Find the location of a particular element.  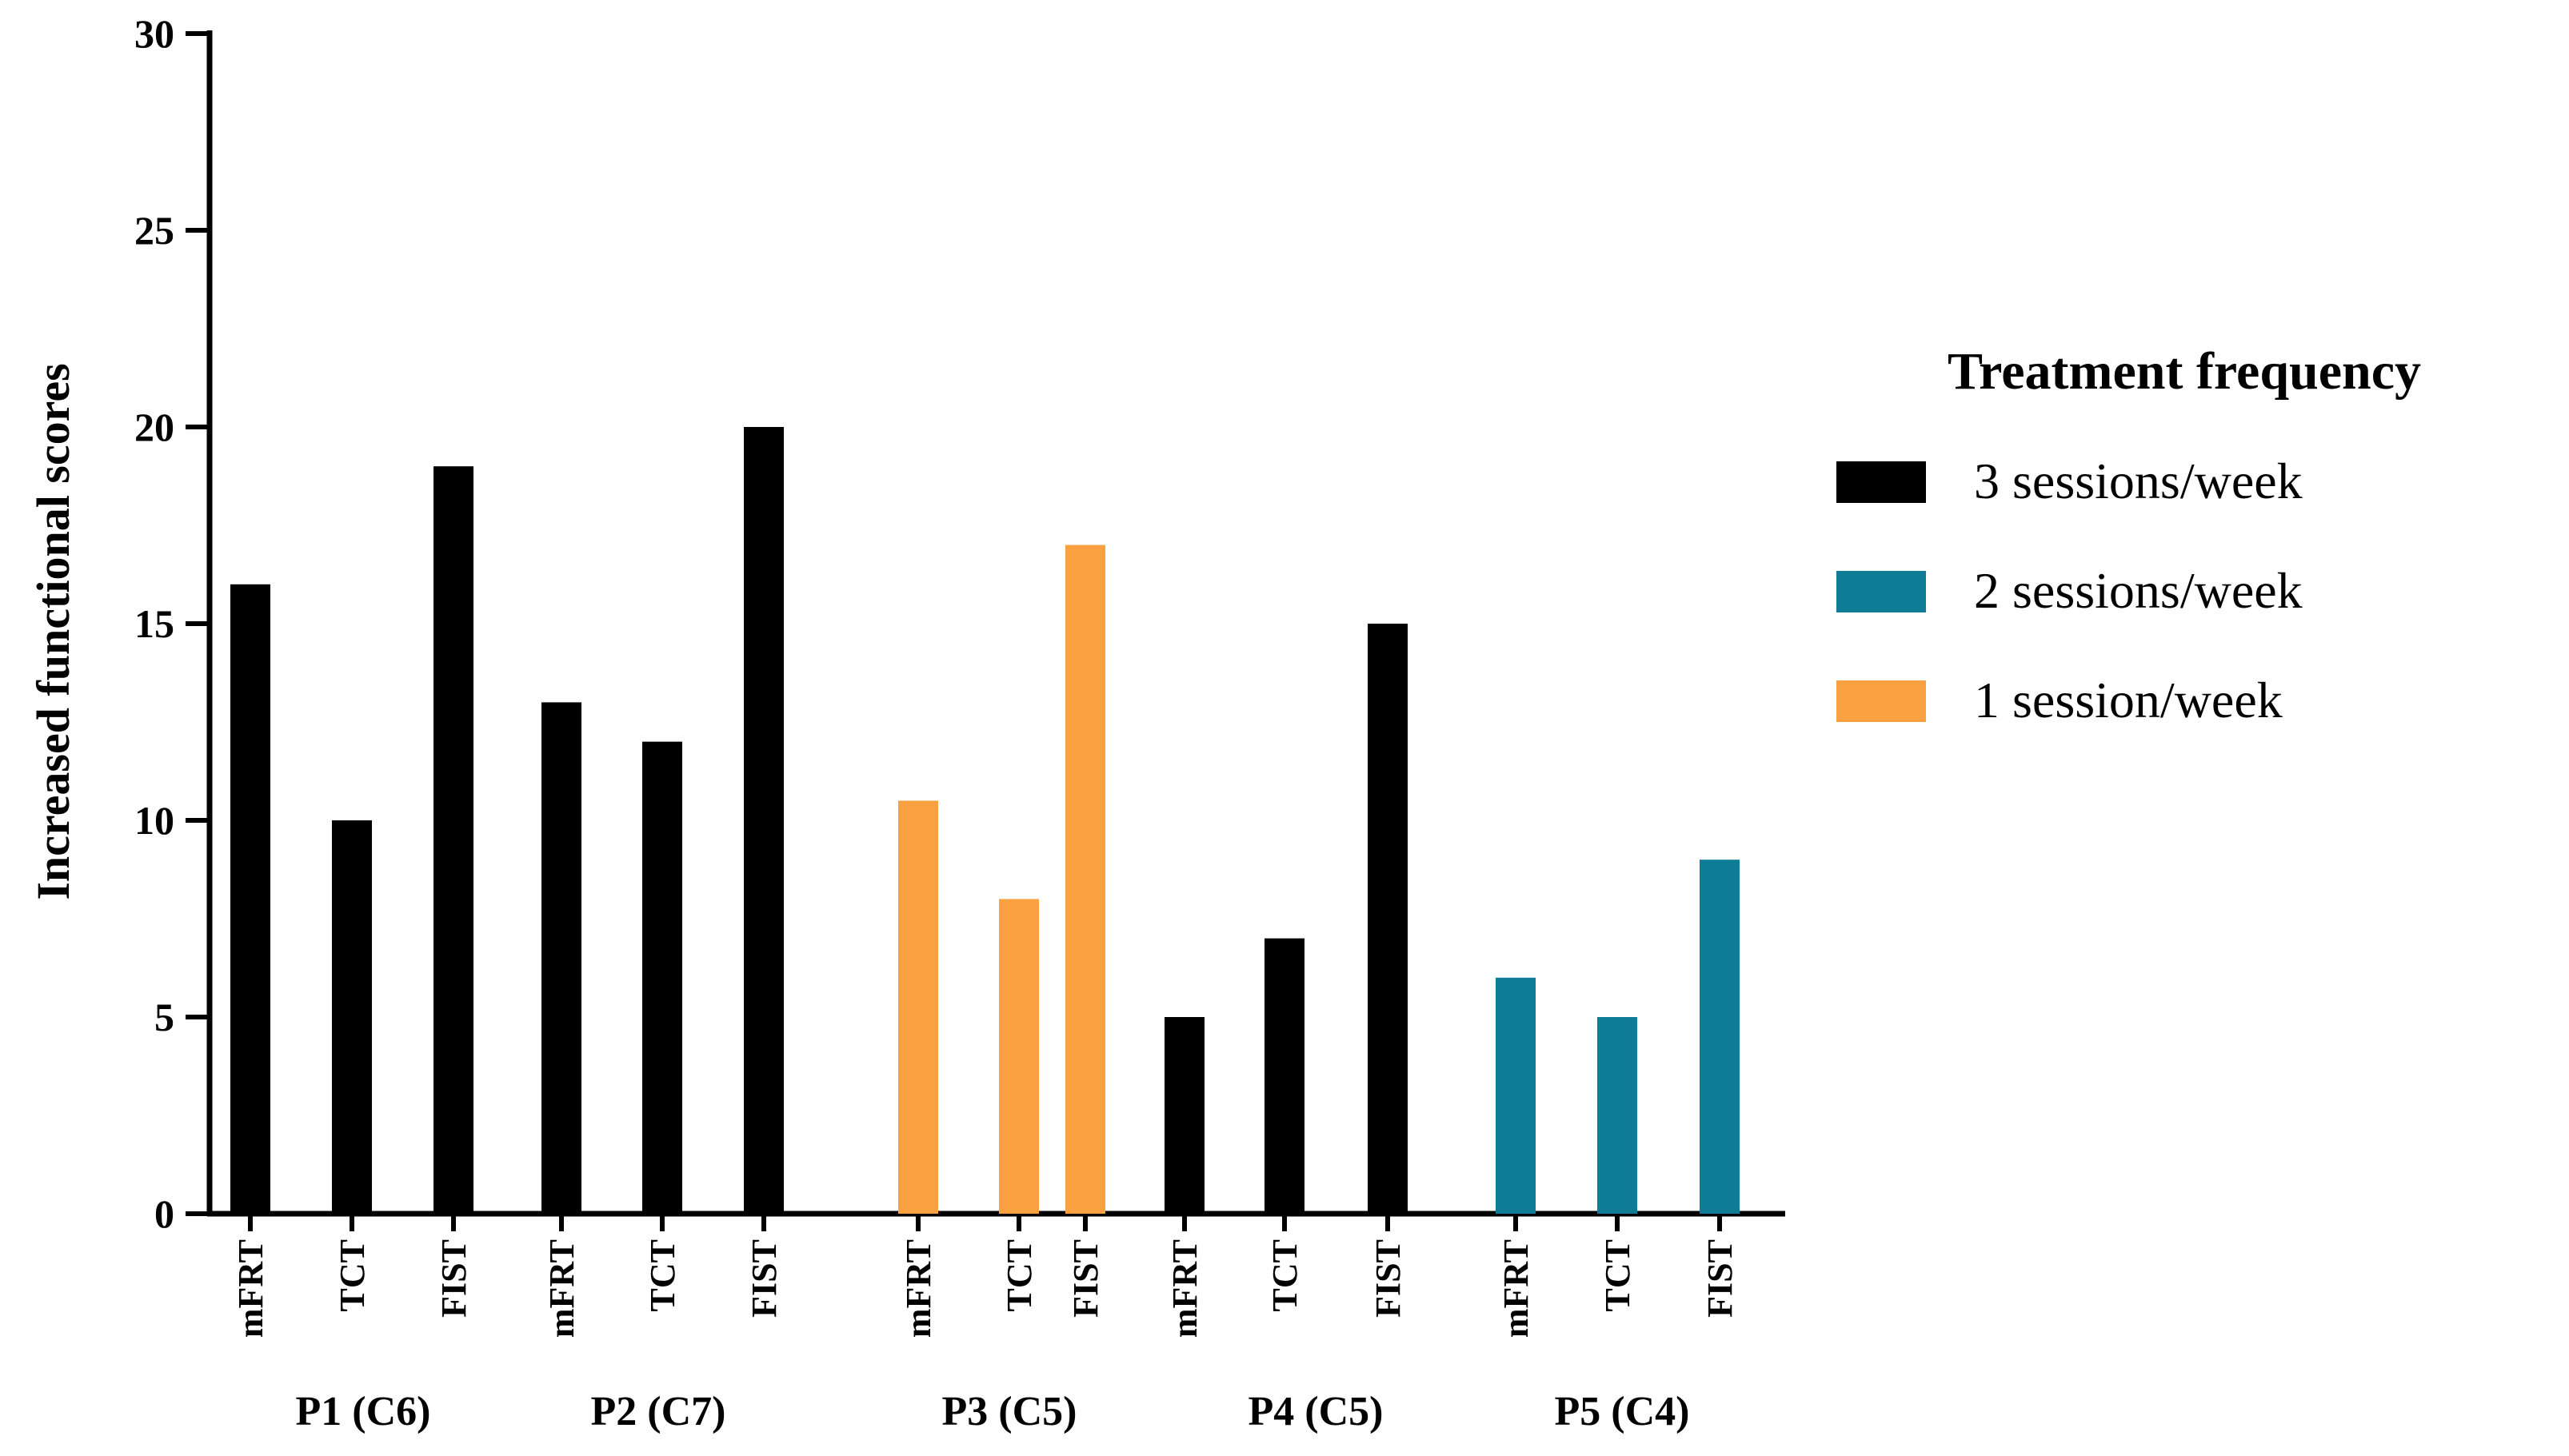

y-tick-label: 10 is located at coordinates (154, 820).